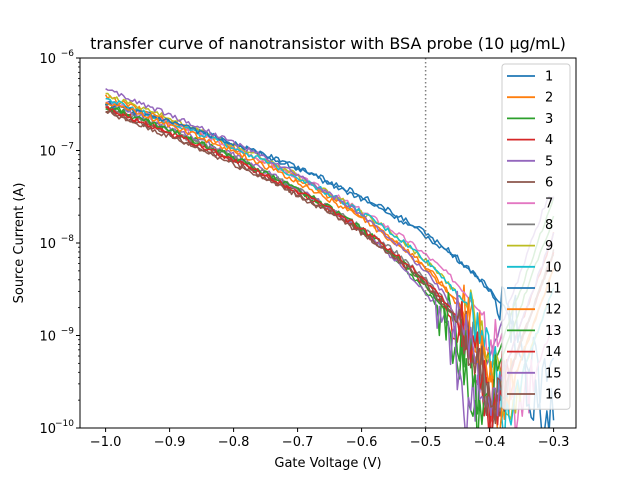 Image resolution: width=640 pixels, height=480 pixels. What do you see at coordinates (549, 98) in the screenshot?
I see `legend-label: 2` at bounding box center [549, 98].